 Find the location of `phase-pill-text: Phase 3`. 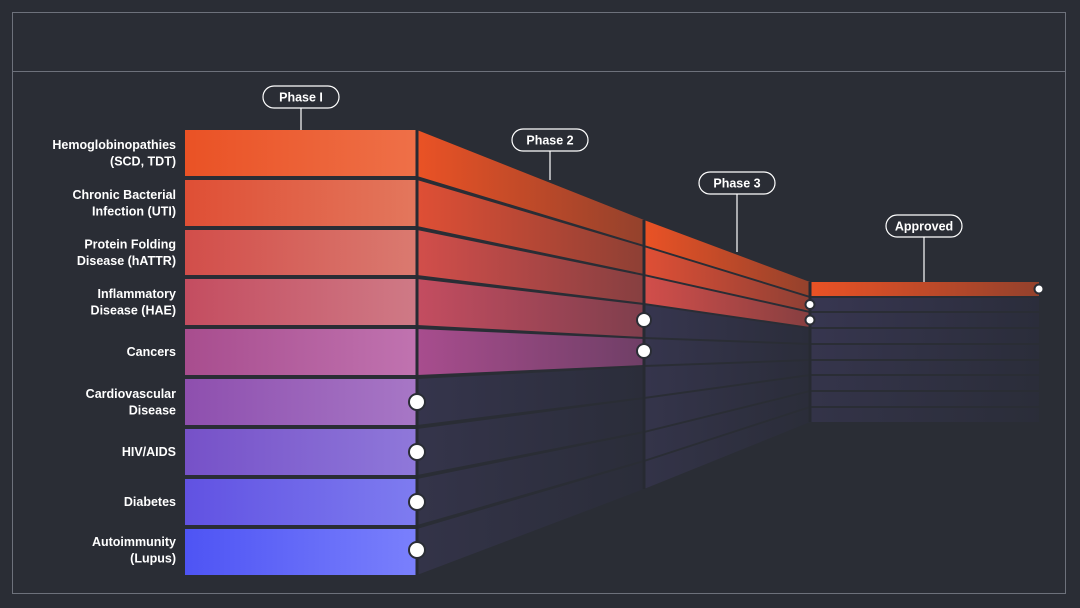

phase-pill-text: Phase 3 is located at coordinates (736, 184).